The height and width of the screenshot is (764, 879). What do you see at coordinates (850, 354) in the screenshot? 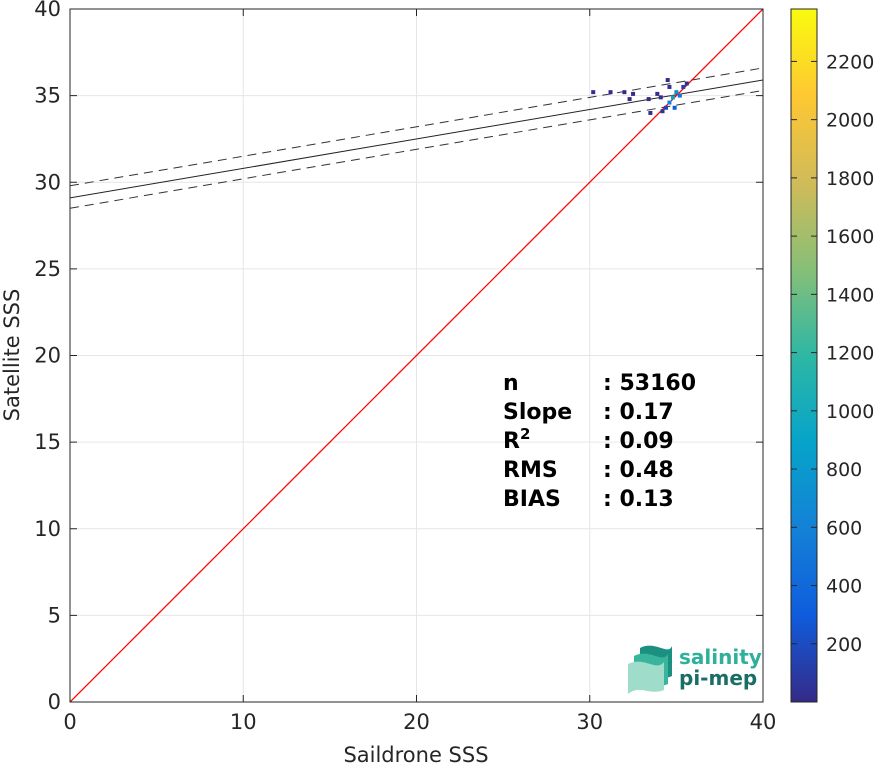
I see `colorbar-tick-label-5: 1200` at bounding box center [850, 354].